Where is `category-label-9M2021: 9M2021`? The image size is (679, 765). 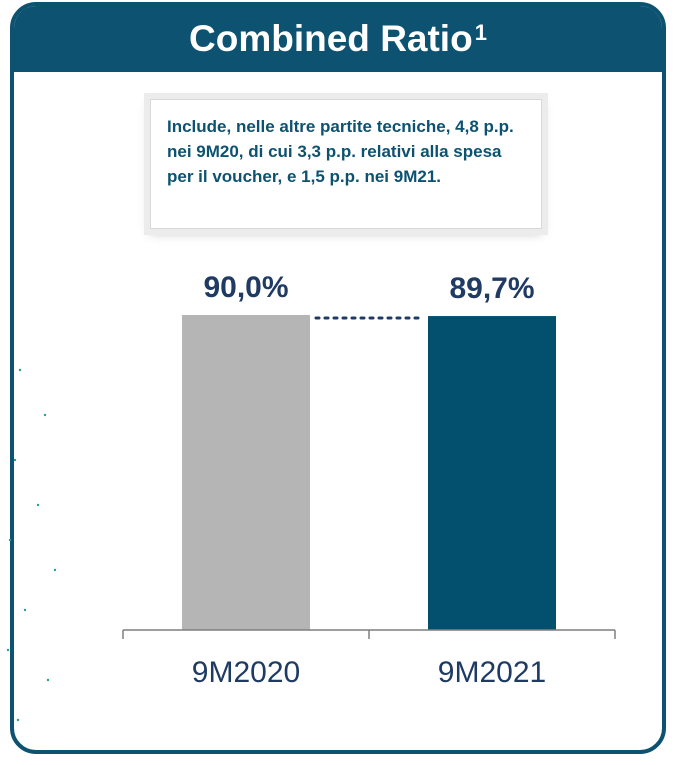 category-label-9M2021: 9M2021 is located at coordinates (492, 672).